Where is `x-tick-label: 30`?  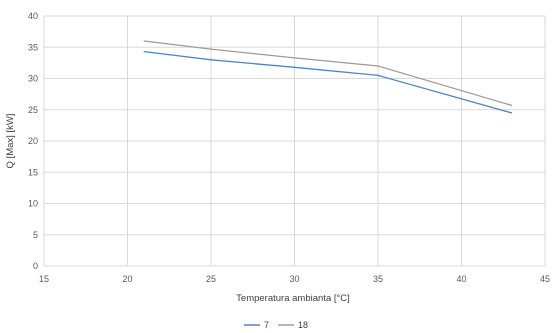
x-tick-label: 30 is located at coordinates (294, 279).